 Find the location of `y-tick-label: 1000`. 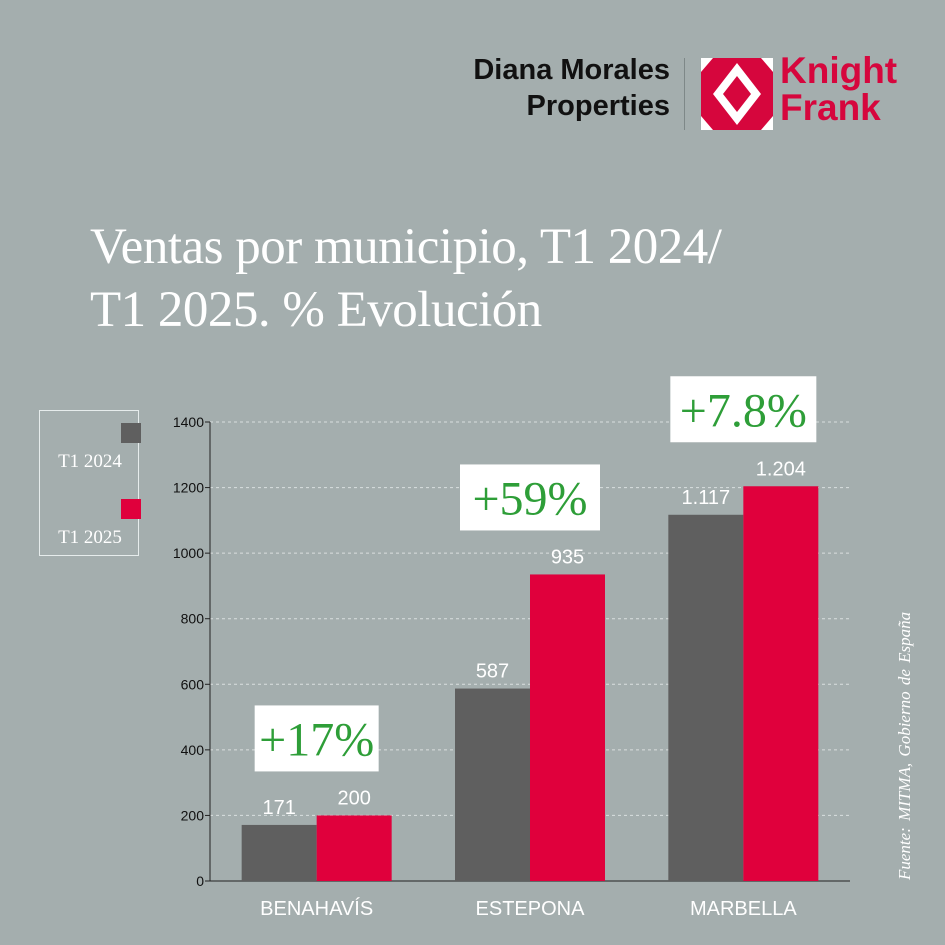

y-tick-label: 1000 is located at coordinates (188, 553).